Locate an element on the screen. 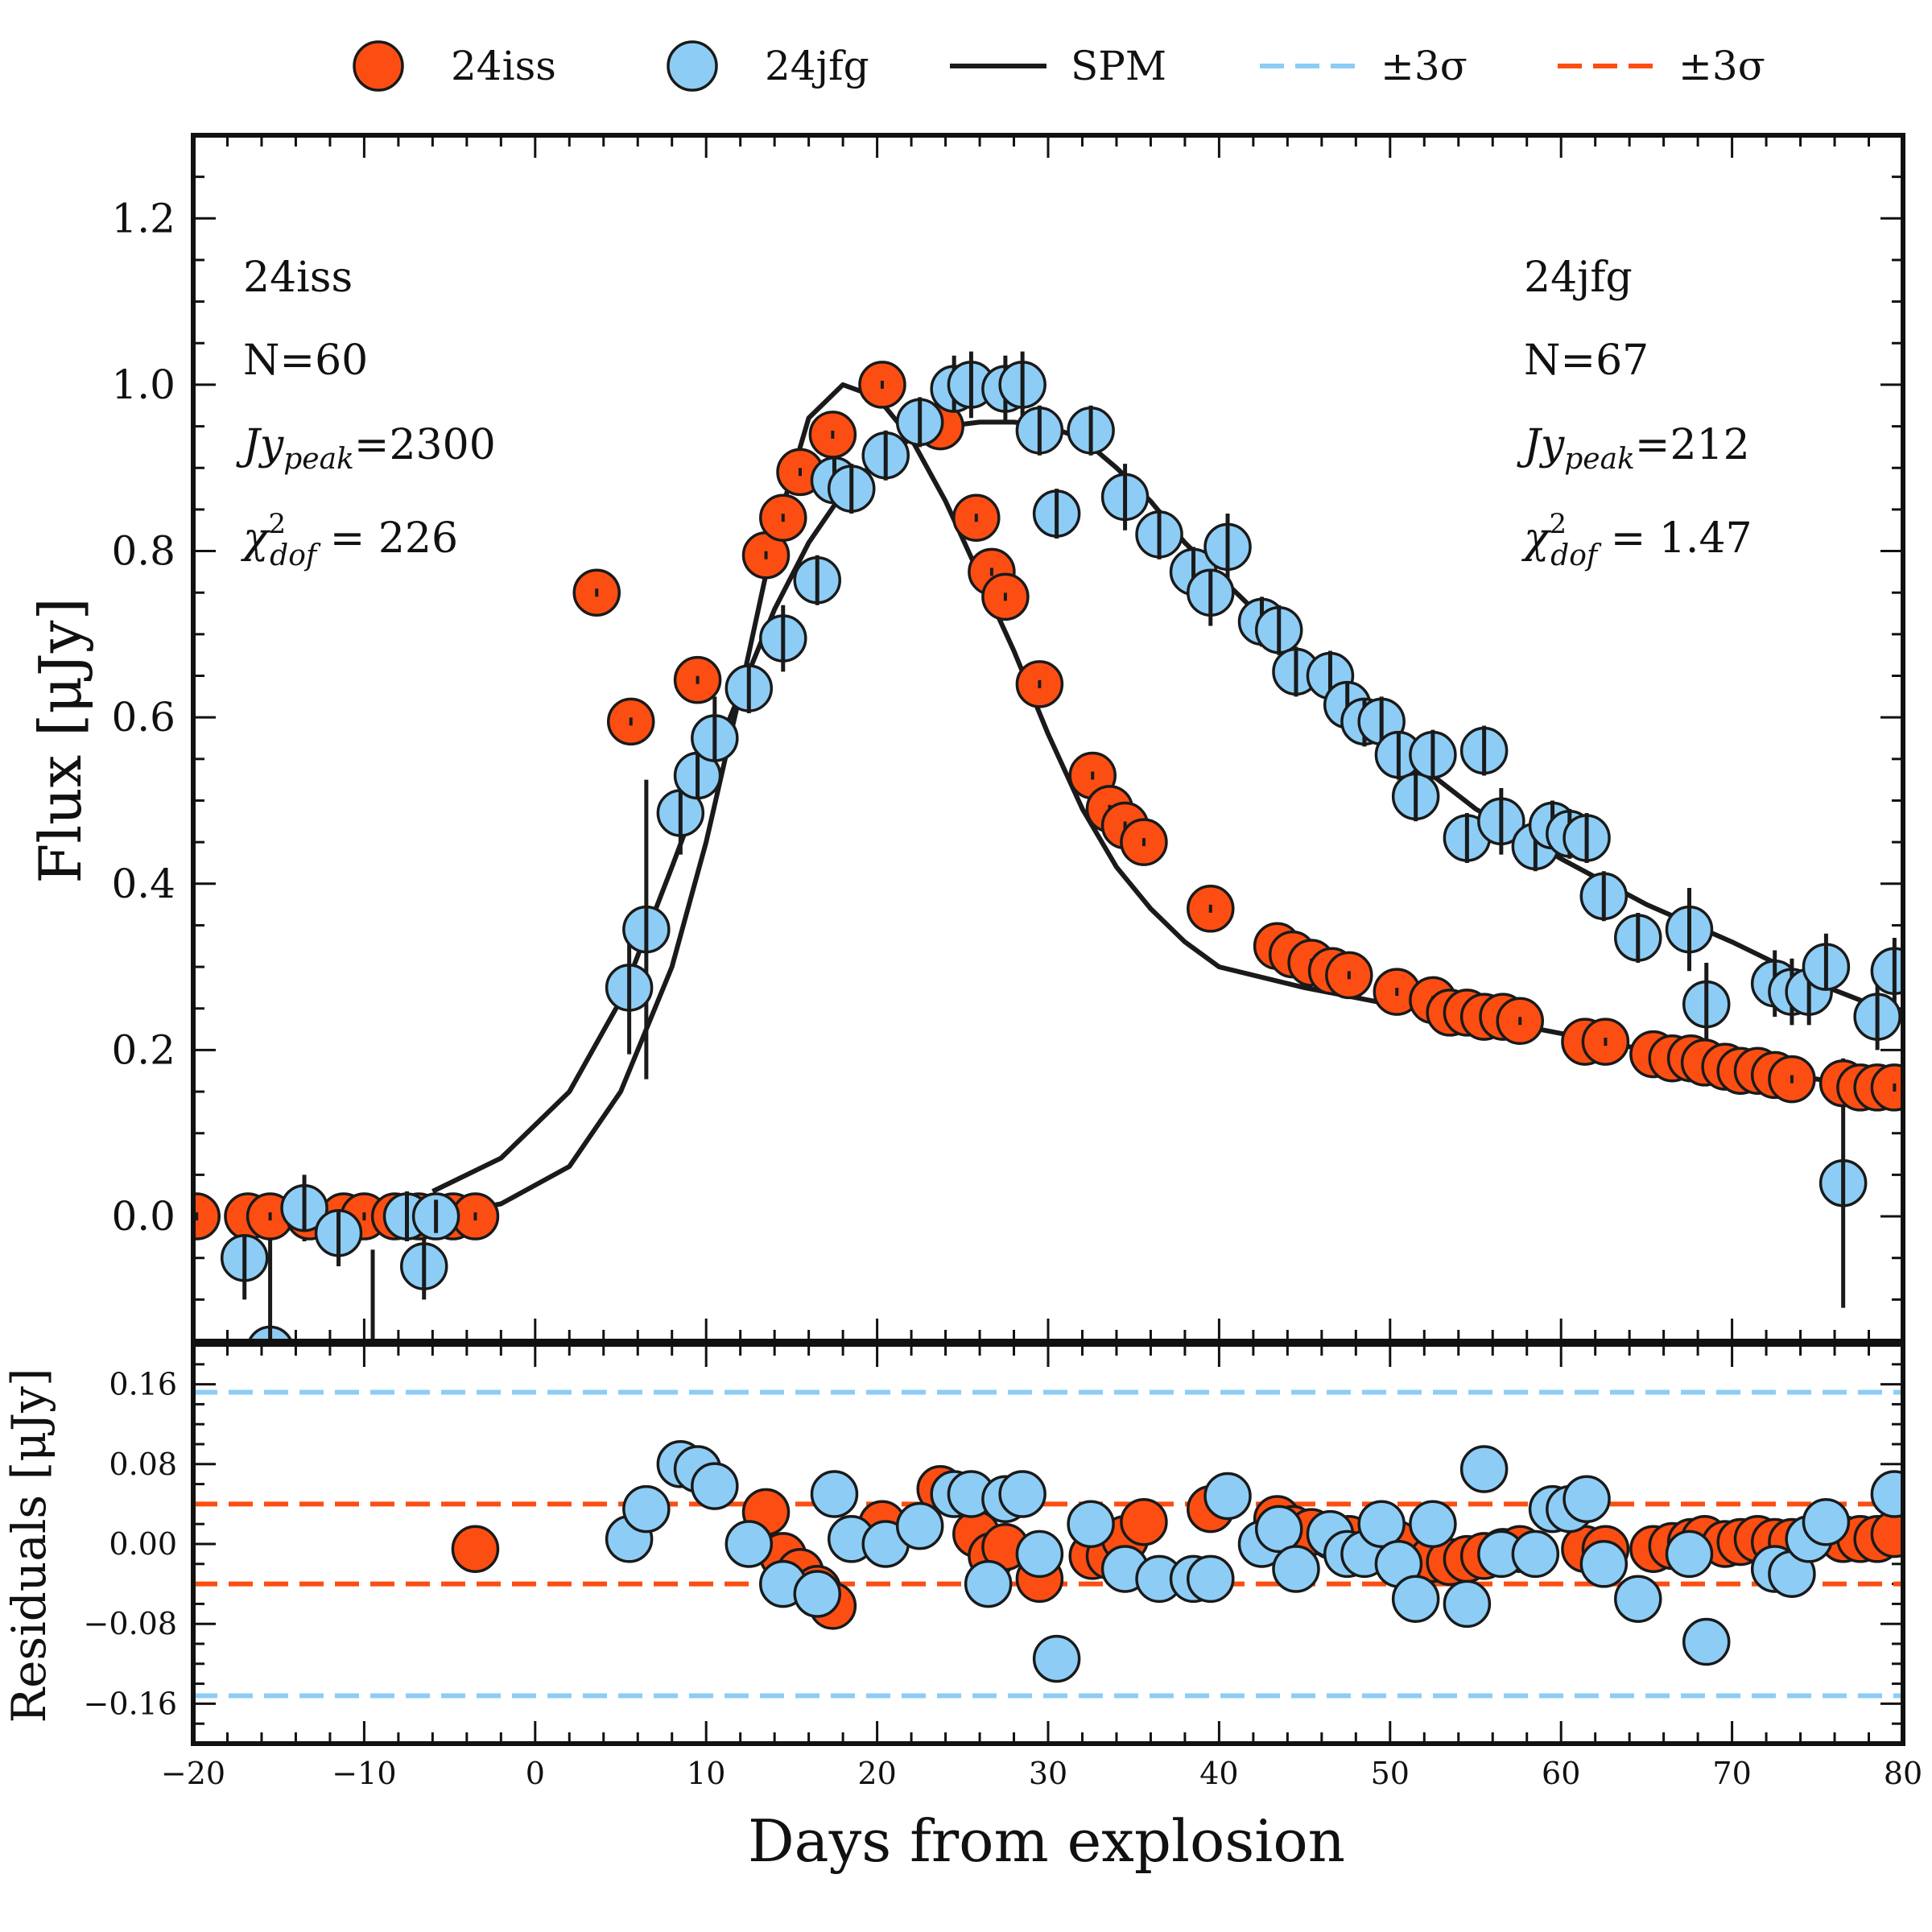 The width and height of the screenshot is (1932, 1932). residual-markers is located at coordinates (1177, 1561).